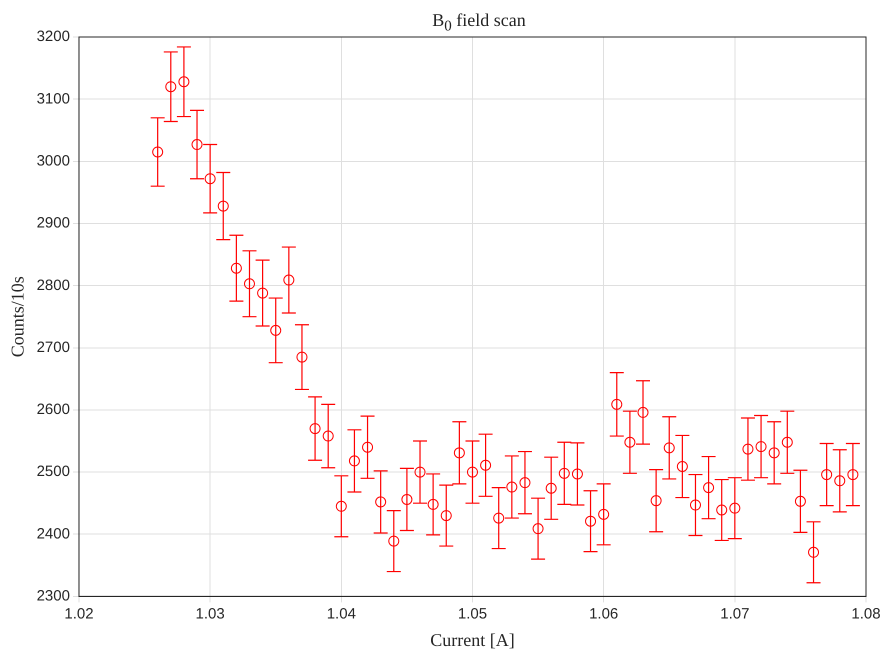  Describe the element at coordinates (53, 161) in the screenshot. I see `y-tick-label: 3000` at that location.